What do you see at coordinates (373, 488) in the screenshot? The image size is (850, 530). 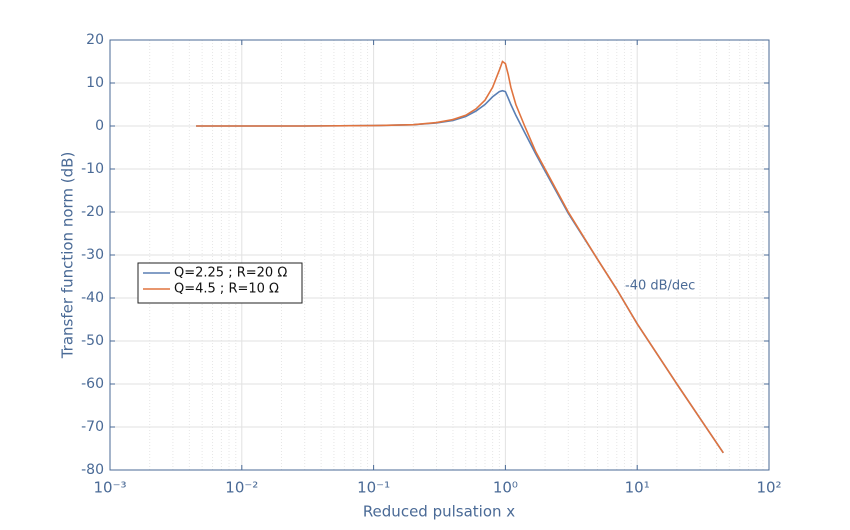 I see `x-tick-label: 10⁻¹` at bounding box center [373, 488].